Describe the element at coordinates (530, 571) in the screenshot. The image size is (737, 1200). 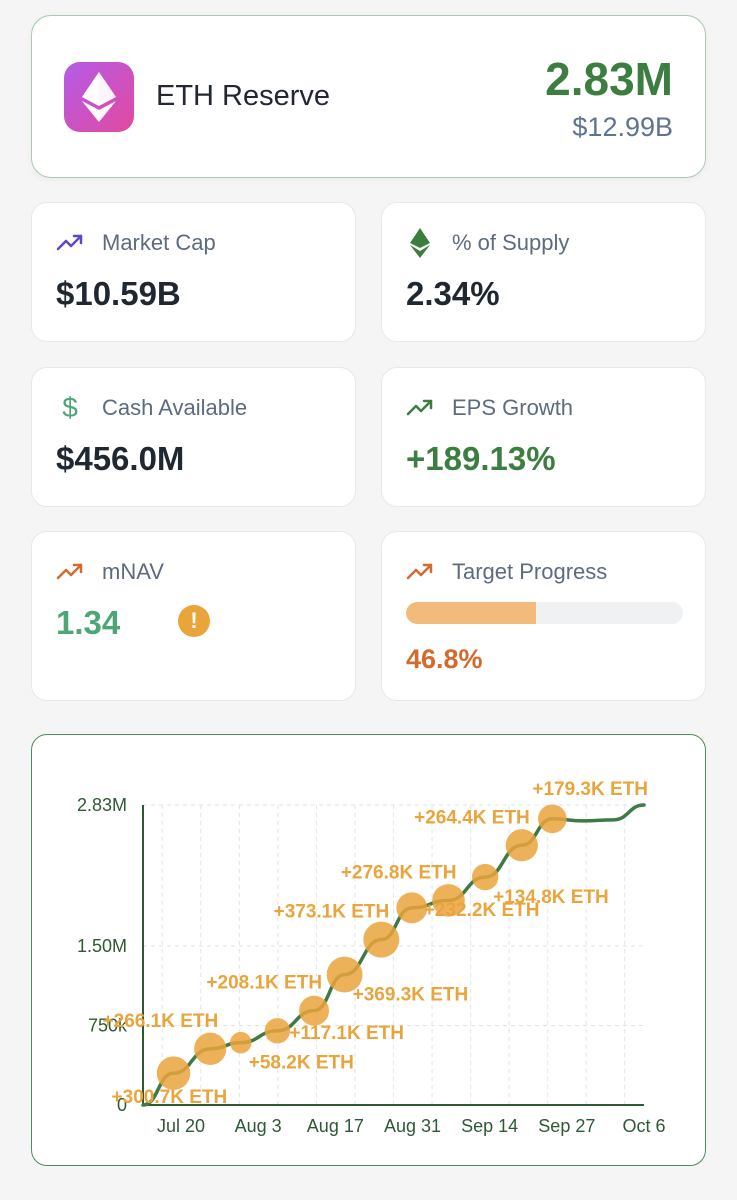
I see `target-progress-label: Target Progress` at that location.